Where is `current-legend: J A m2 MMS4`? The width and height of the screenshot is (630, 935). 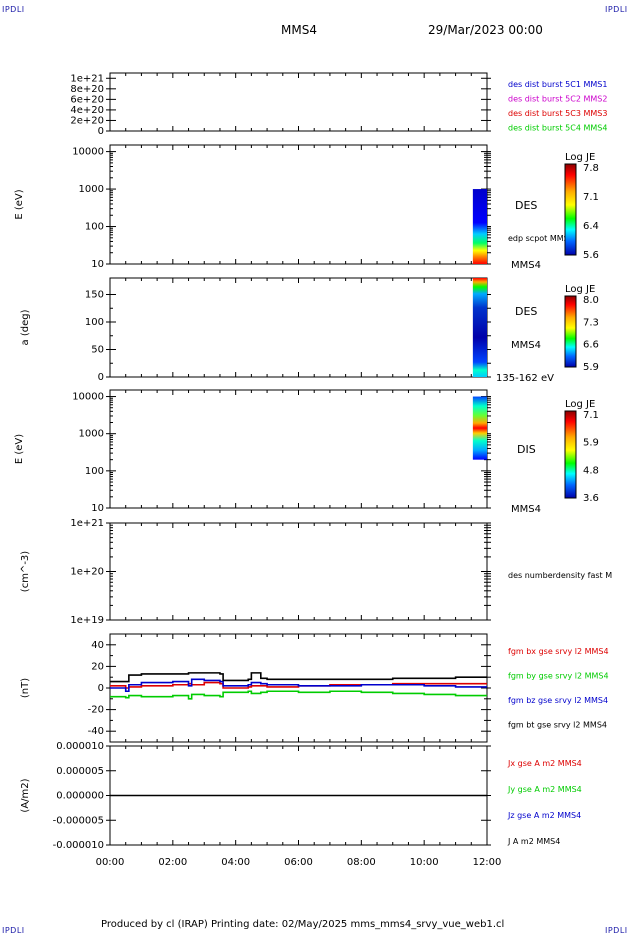
current-legend: J A m2 MMS4 is located at coordinates (533, 841).